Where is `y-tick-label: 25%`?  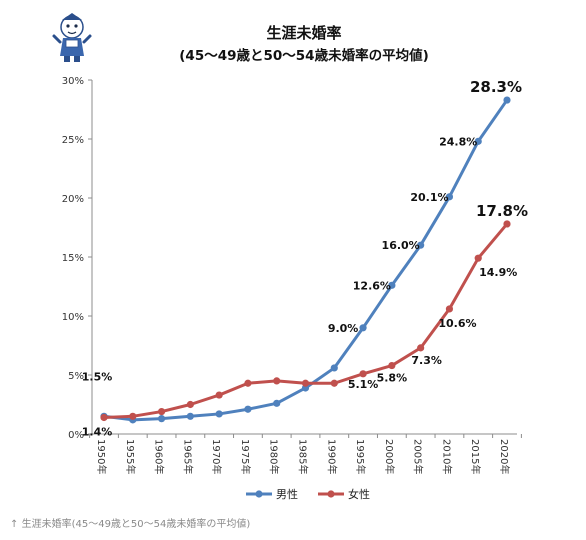 y-tick-label: 25% is located at coordinates (73, 140).